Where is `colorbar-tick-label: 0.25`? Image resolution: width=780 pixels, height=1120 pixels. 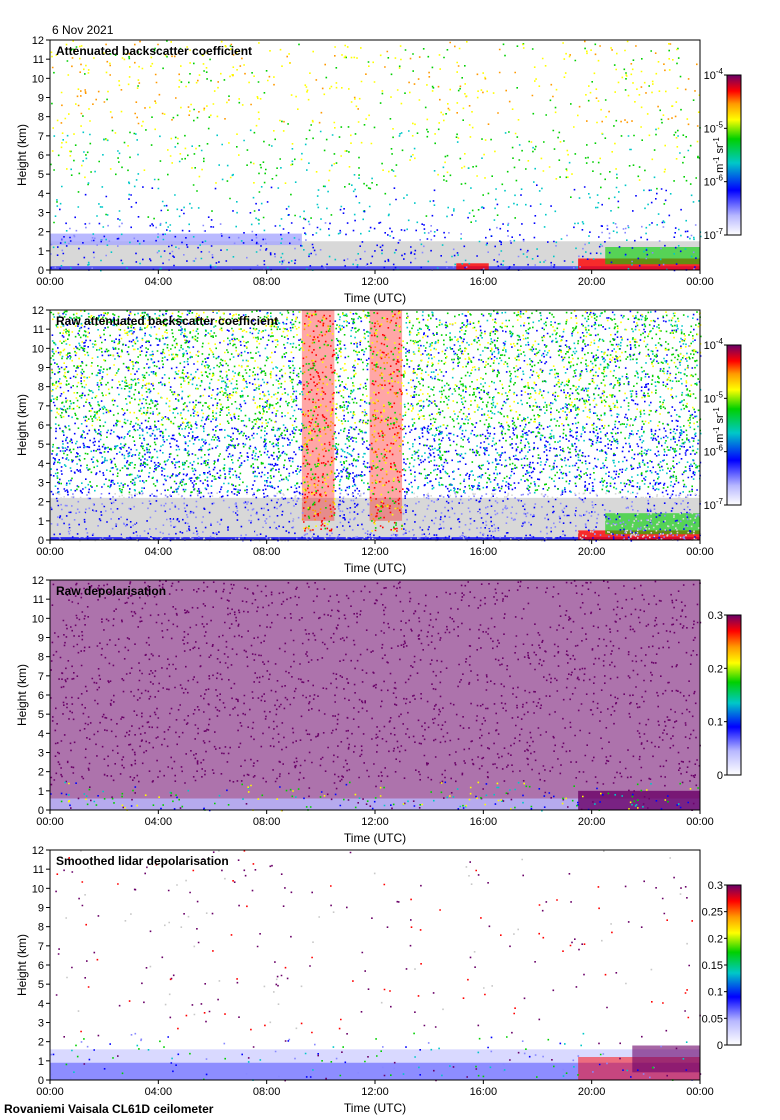
colorbar-tick-label: 0.25 is located at coordinates (712, 913).